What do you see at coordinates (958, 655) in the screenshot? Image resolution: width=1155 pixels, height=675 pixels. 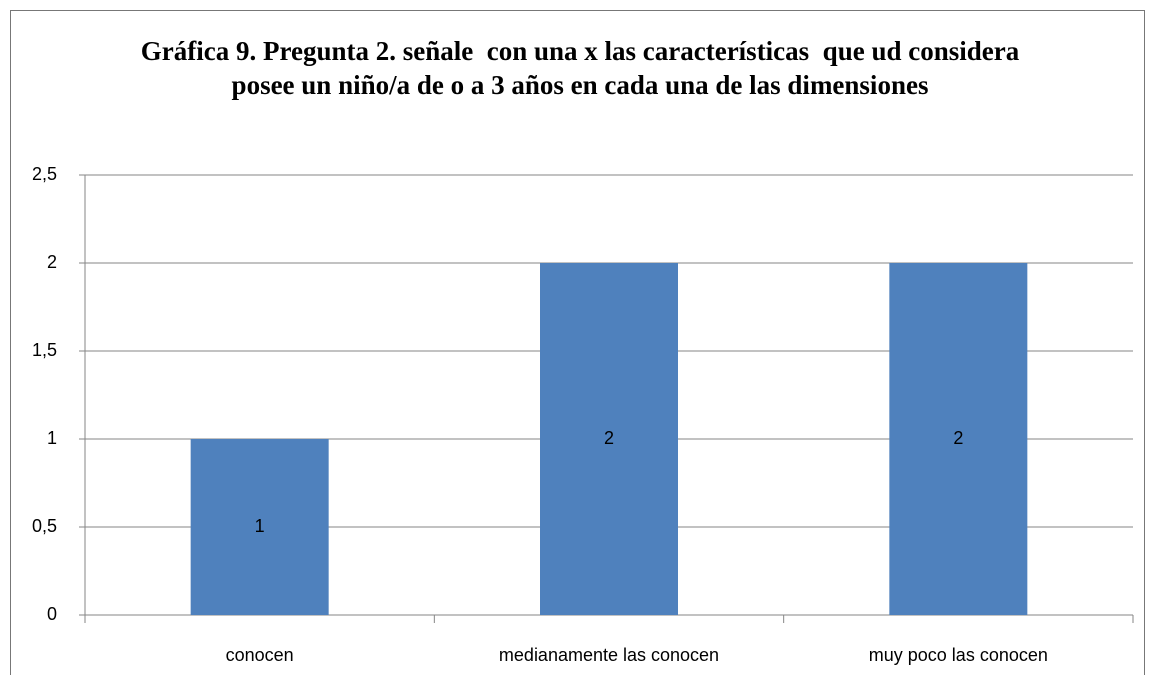 I see `x-tick-label: muy poco las conocen` at bounding box center [958, 655].